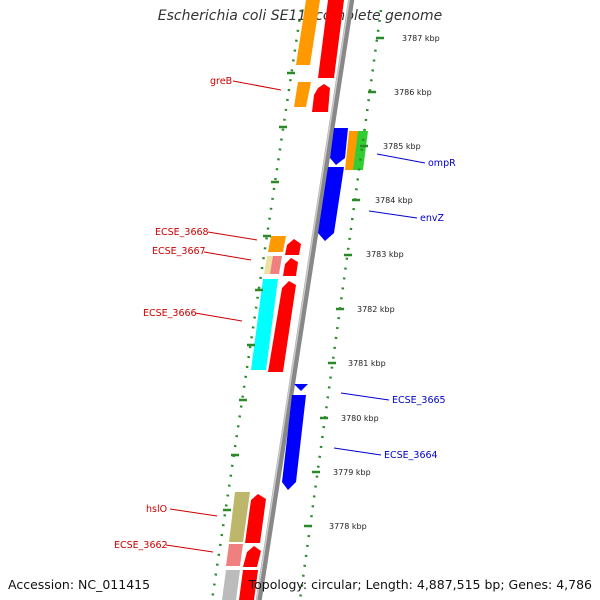 The image size is (600, 600). I want to click on gene-label: ECSE_3662, so click(141, 545).